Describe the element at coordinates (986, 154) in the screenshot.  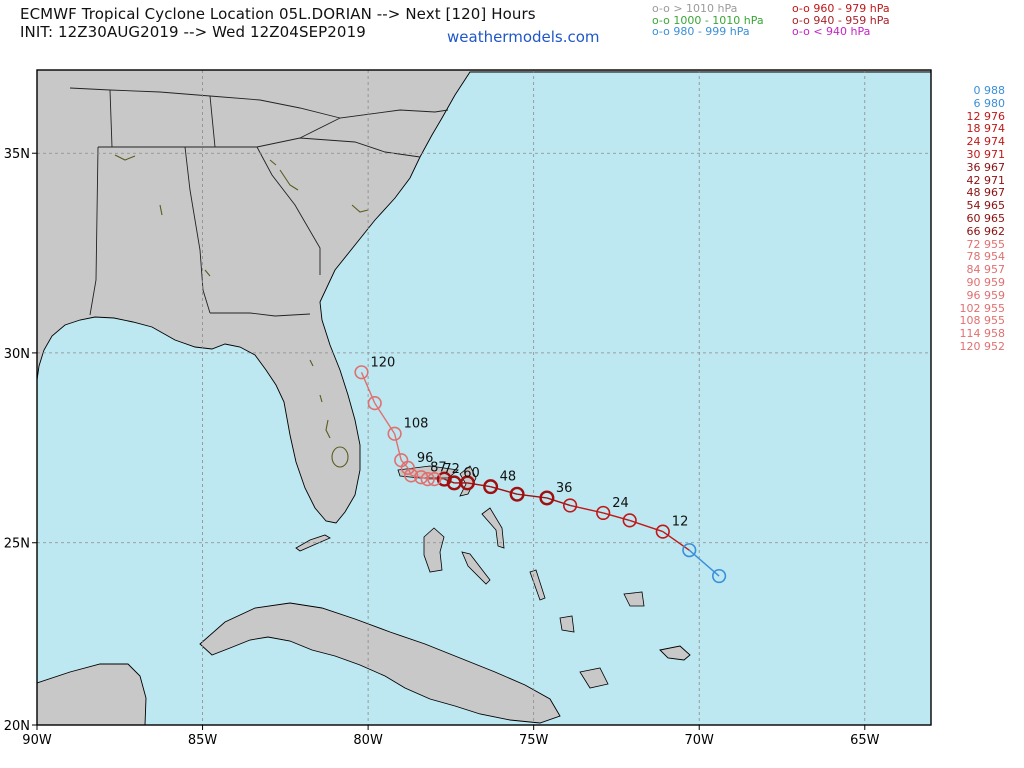
I see `hour-pressure-row: 30 971` at that location.